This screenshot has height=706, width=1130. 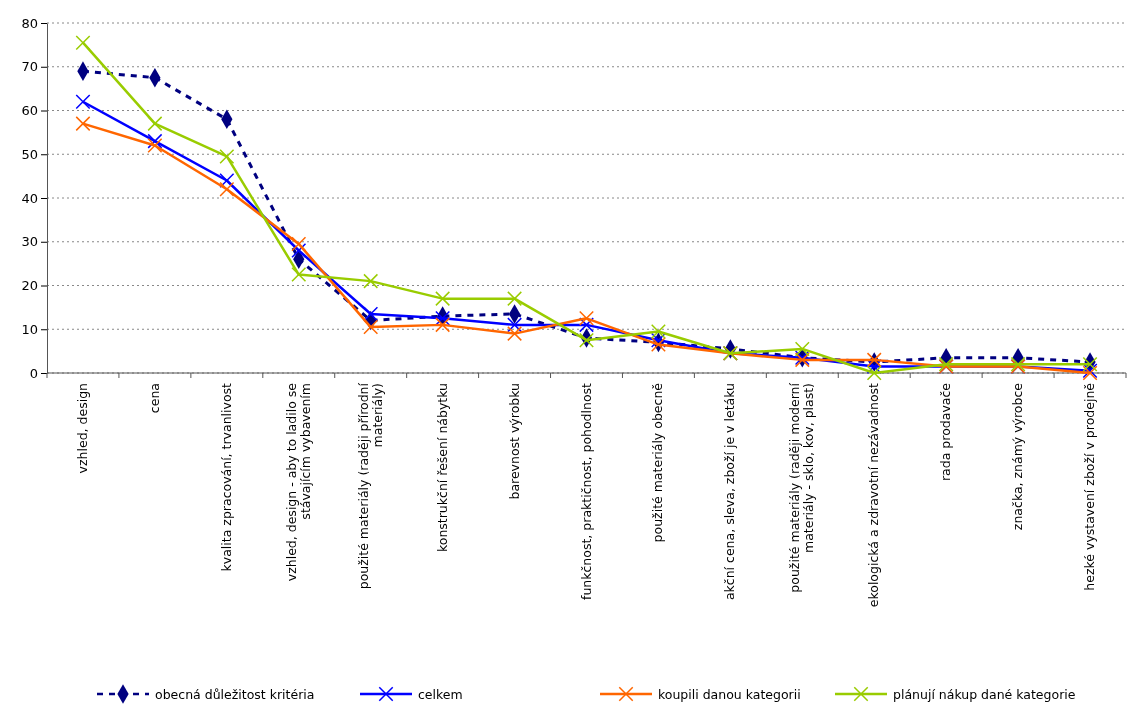 I want to click on x-tick-label: funkčnost, praktičnost, pohodlnost, so click(x=586, y=491).